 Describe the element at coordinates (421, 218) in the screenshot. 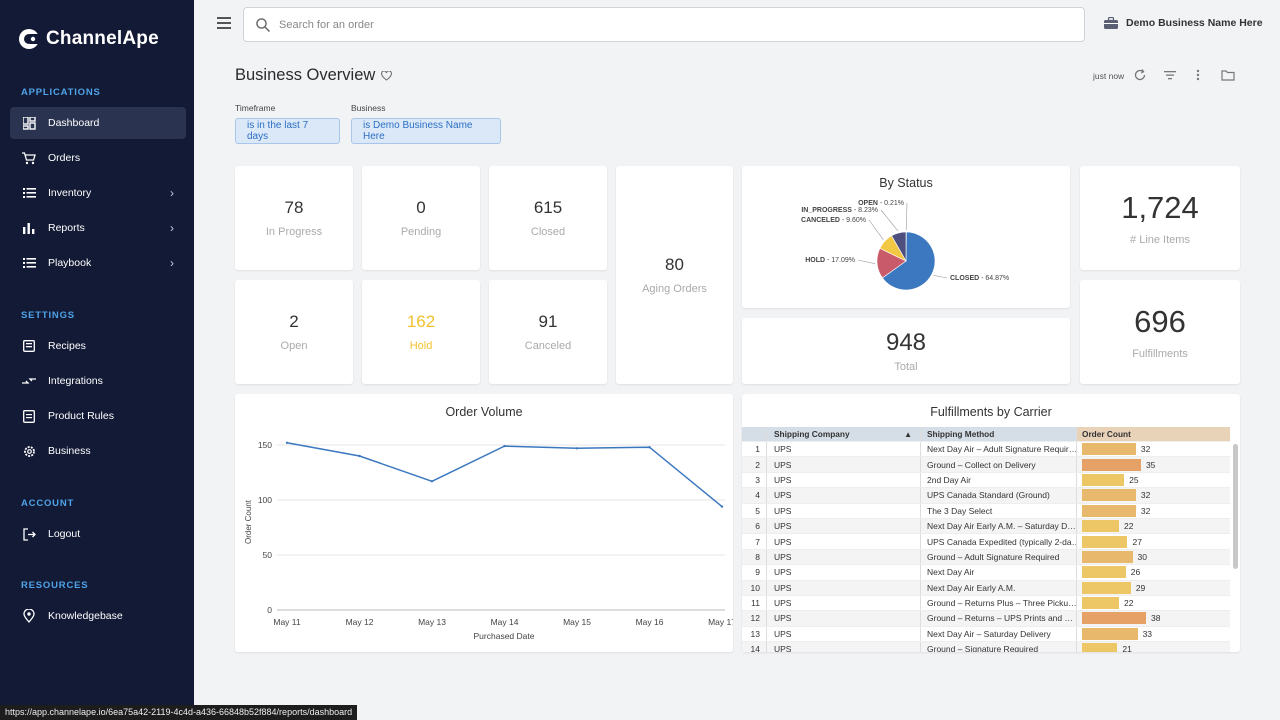

I see `stat-card-pending: 0 Pending` at that location.